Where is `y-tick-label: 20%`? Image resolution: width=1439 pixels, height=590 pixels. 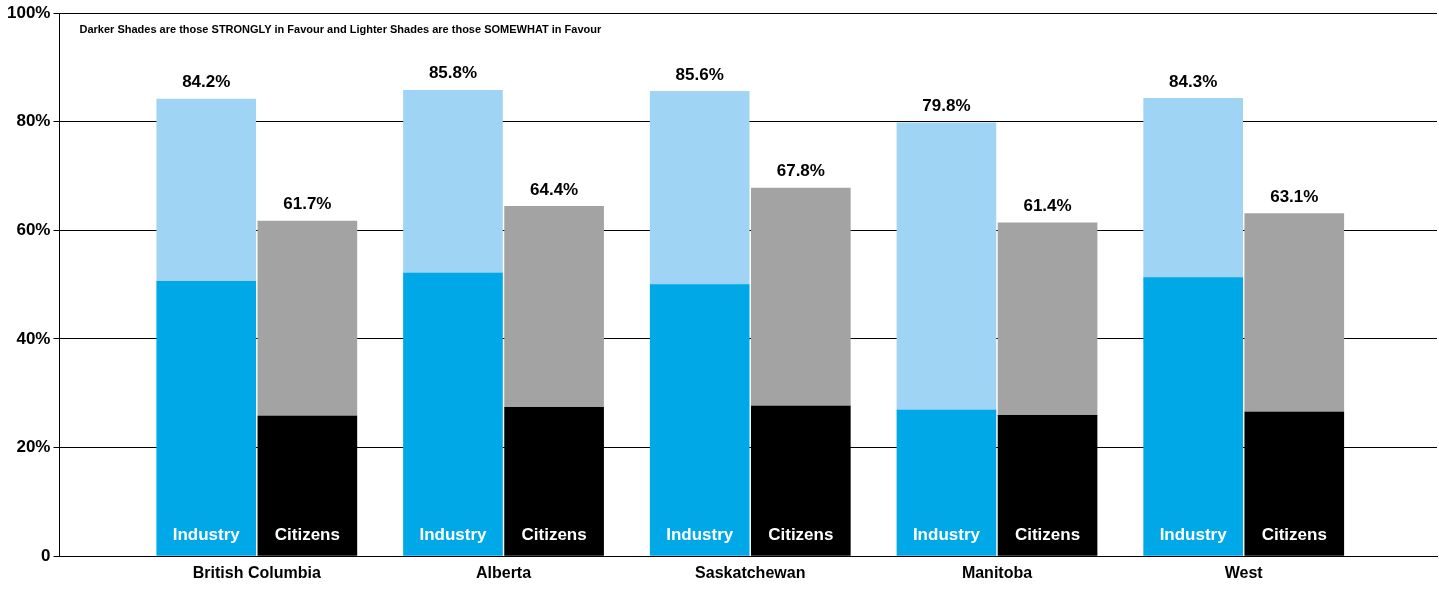 y-tick-label: 20% is located at coordinates (33, 447).